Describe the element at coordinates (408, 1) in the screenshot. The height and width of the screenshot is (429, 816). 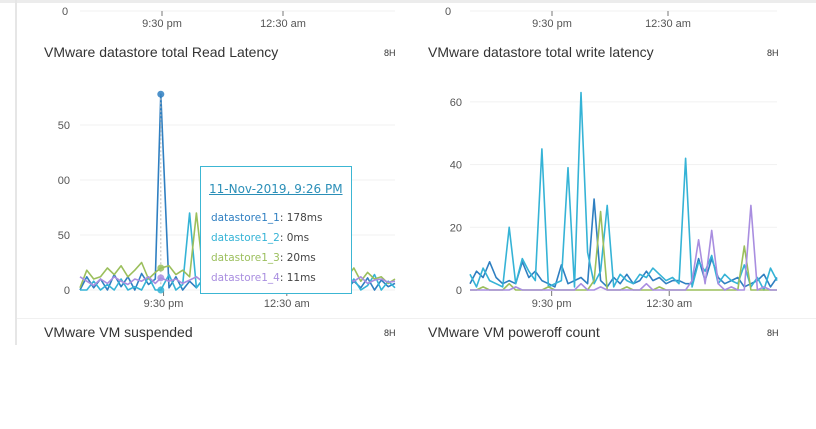
I see `top-scroll-edge` at that location.